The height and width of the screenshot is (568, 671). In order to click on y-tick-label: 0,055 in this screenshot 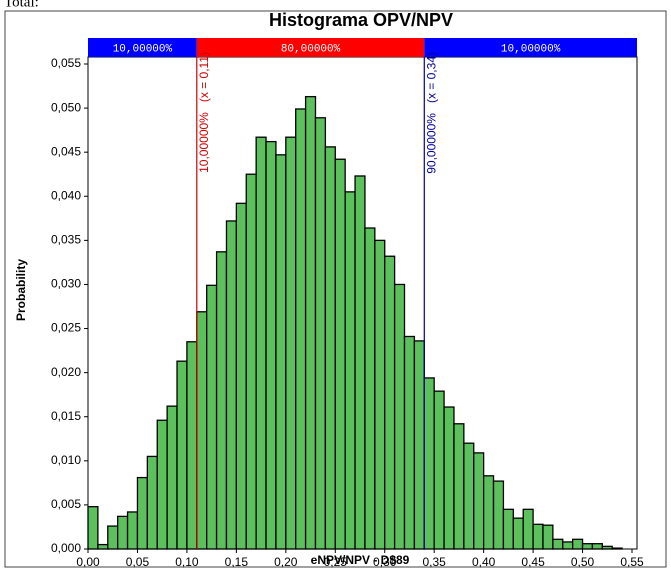, I will do `click(66, 63)`.